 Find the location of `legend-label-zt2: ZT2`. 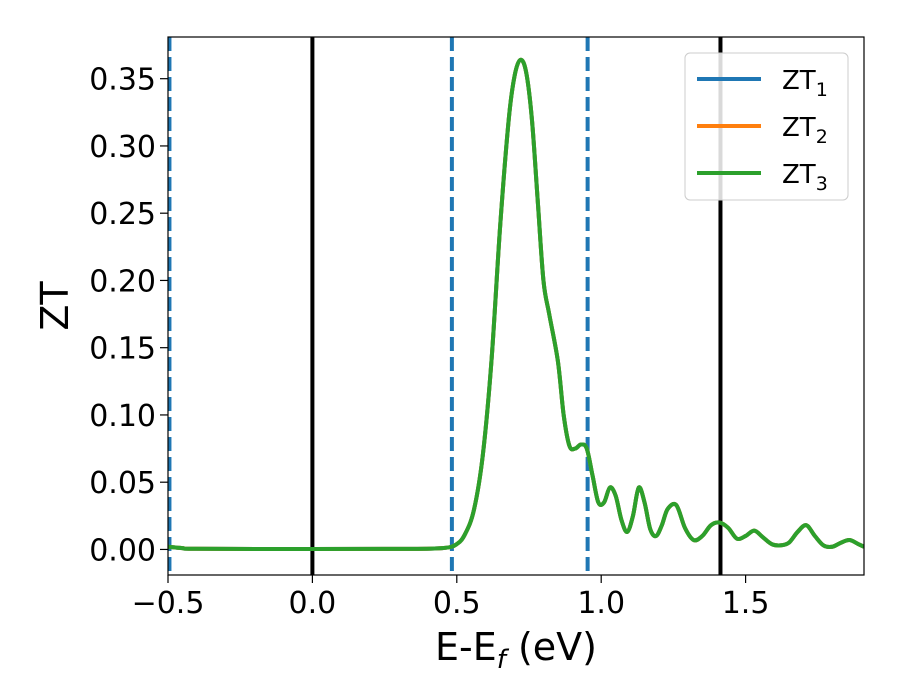

legend-label-zt2: ZT2 is located at coordinates (805, 130).